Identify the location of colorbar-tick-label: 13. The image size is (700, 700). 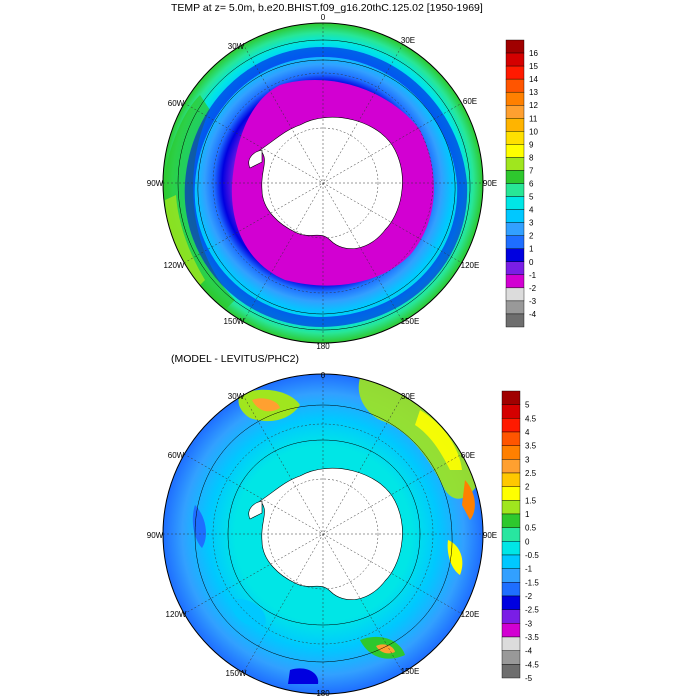
(533, 92).